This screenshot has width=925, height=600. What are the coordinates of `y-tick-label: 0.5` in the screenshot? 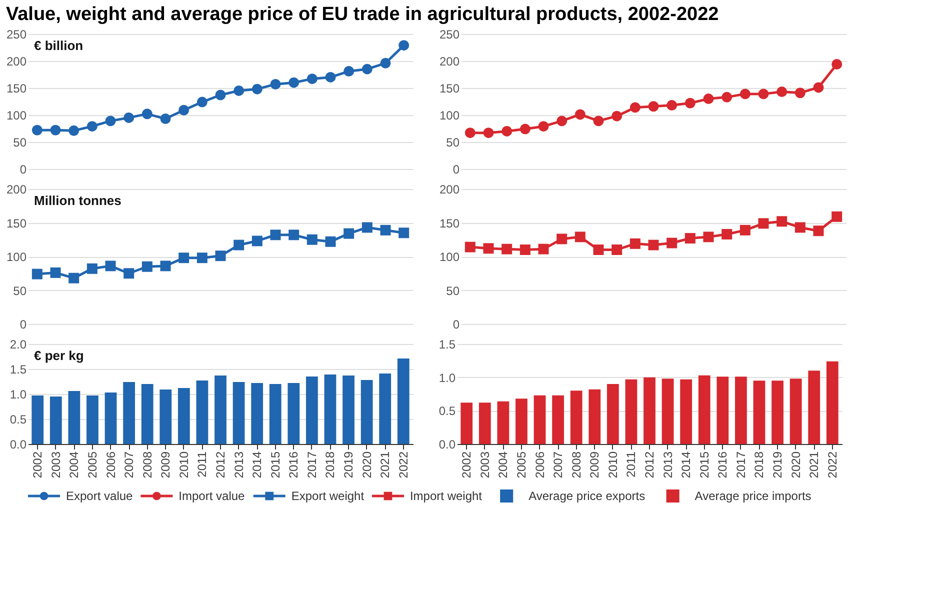 It's located at (447, 411).